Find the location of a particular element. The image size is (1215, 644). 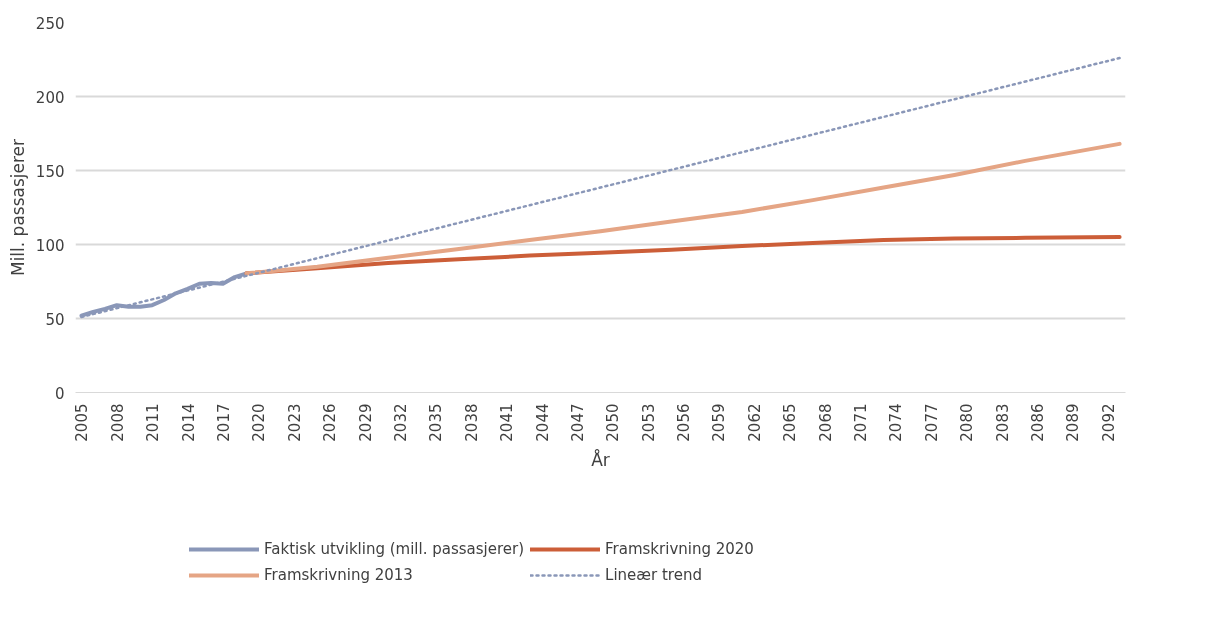

x-tick-label: 2062 is located at coordinates (754, 422).